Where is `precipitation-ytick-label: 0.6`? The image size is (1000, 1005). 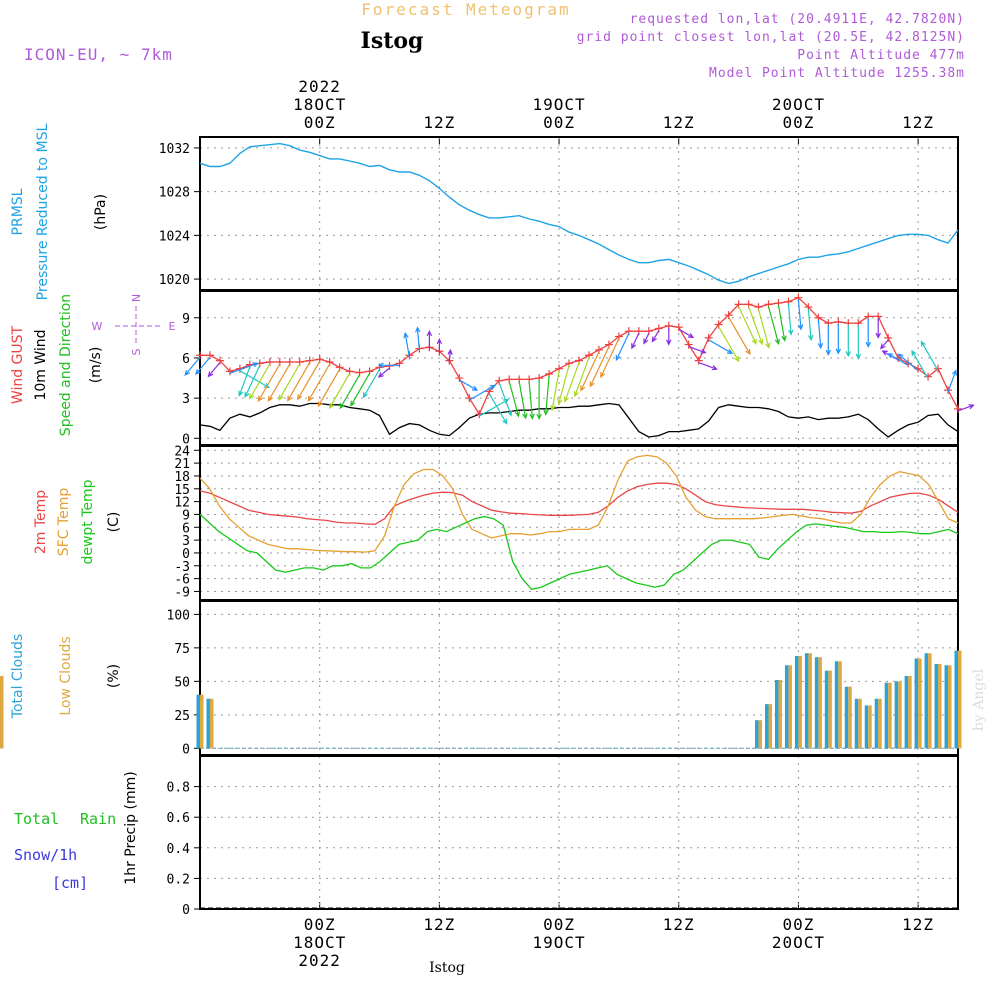 precipitation-ytick-label: 0.6 is located at coordinates (178, 818).